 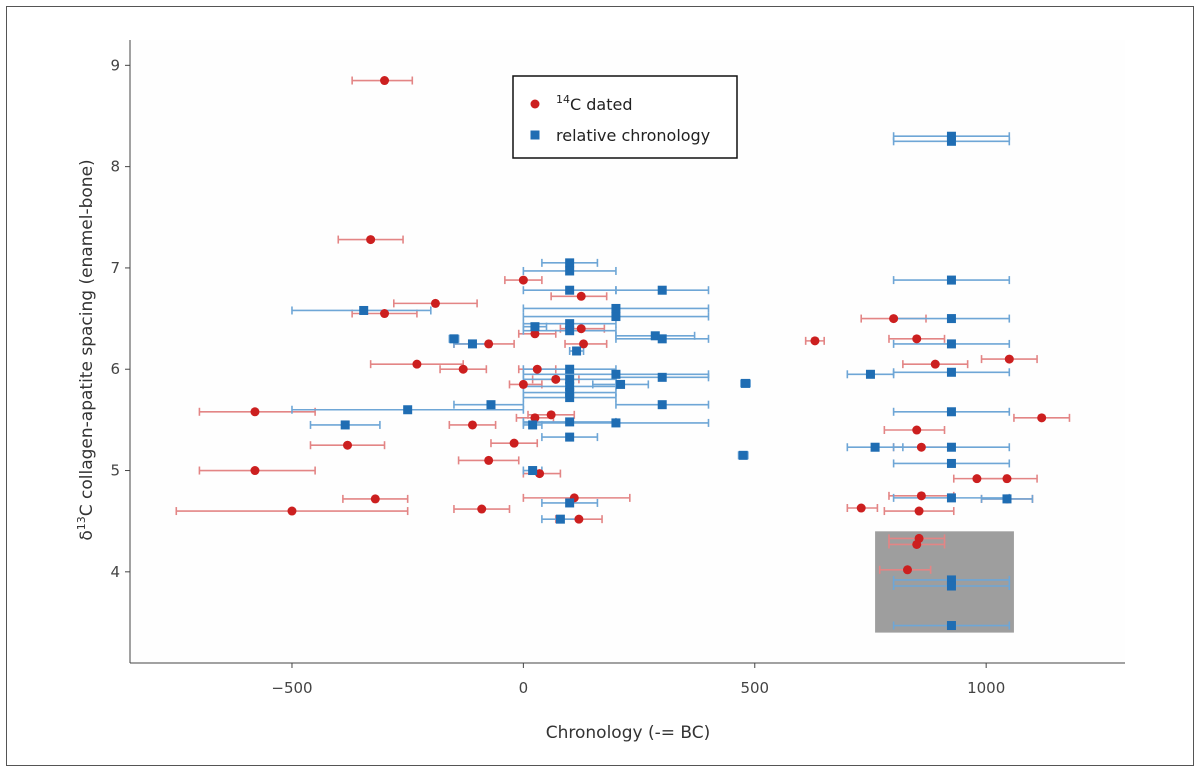 What do you see at coordinates (524, 688) in the screenshot?
I see `x-tick-label: 0` at bounding box center [524, 688].